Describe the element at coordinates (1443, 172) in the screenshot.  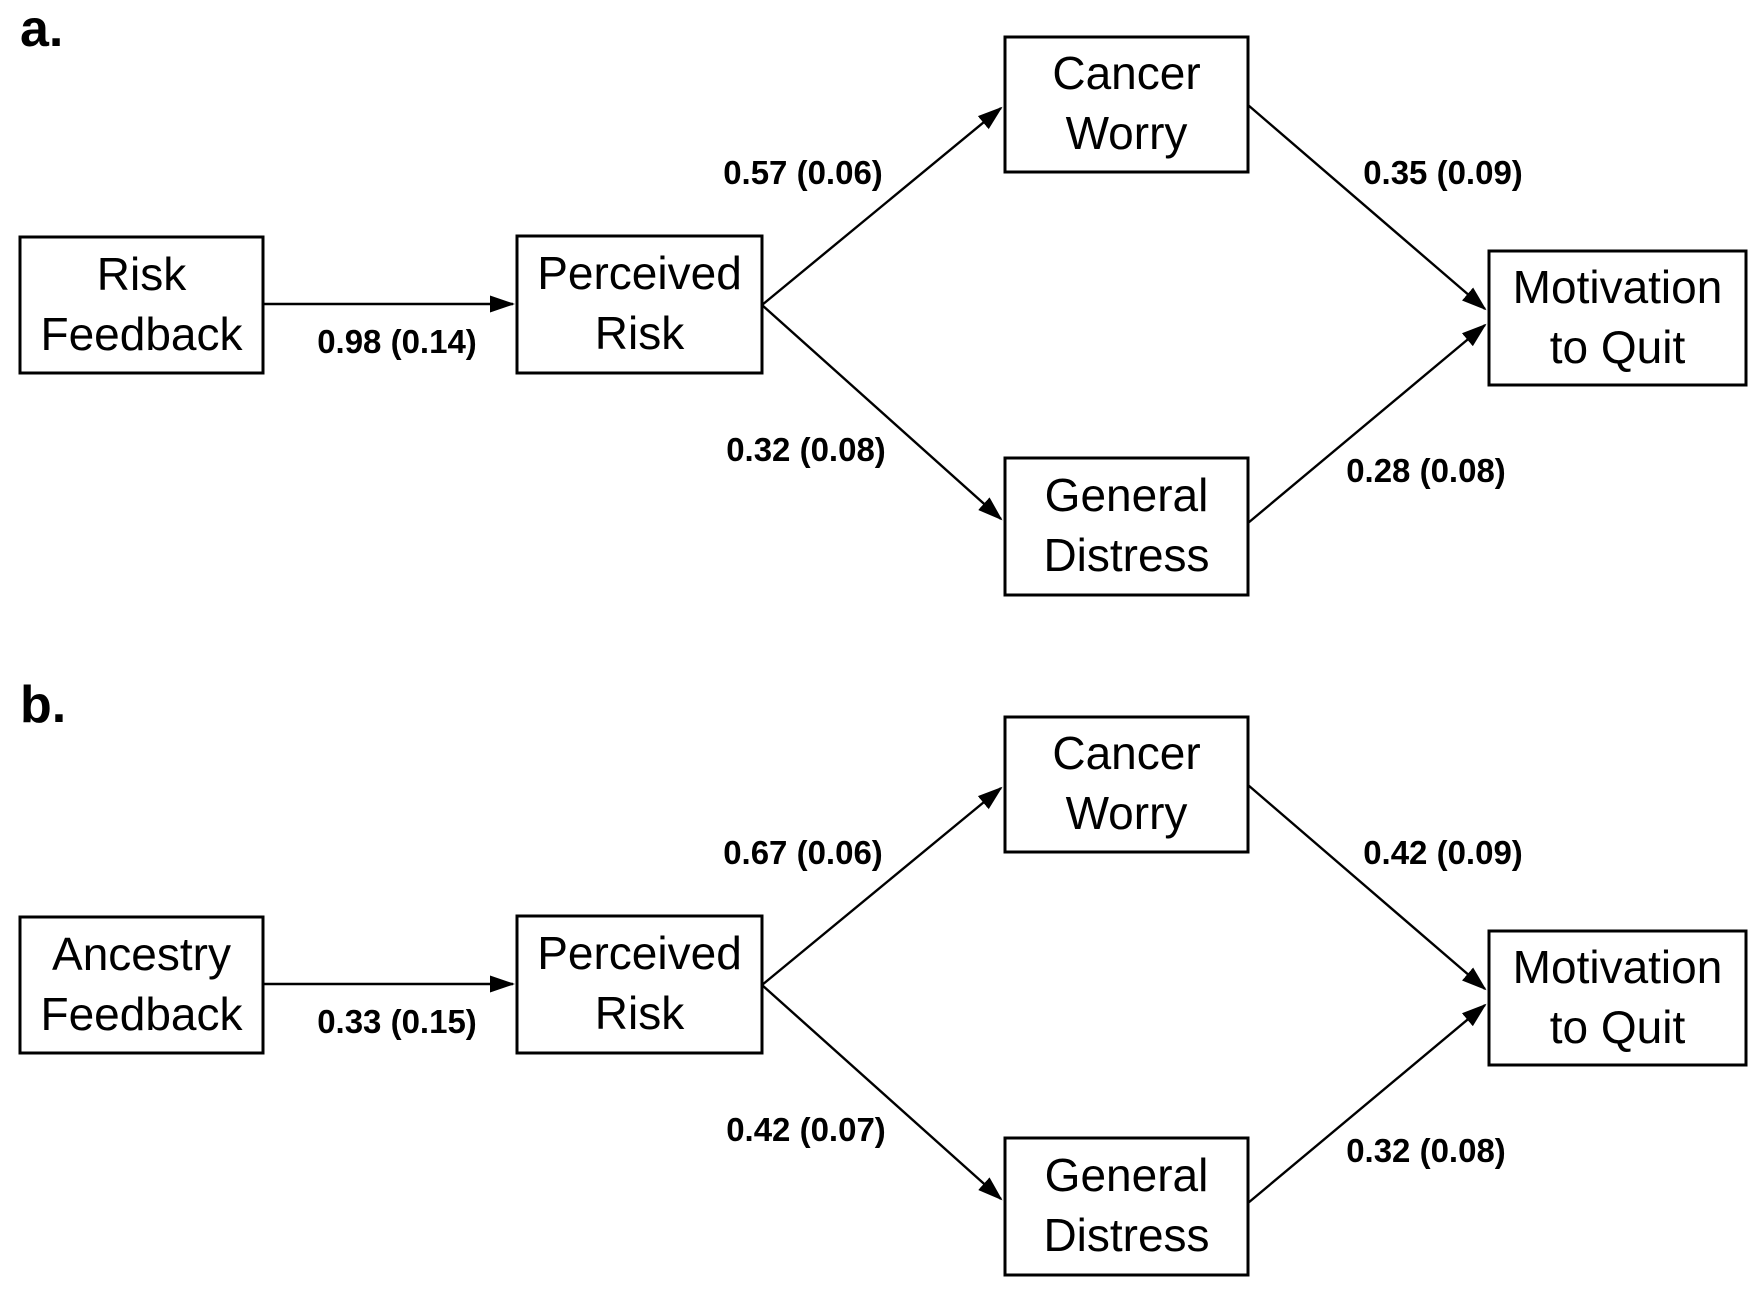
I see `edge-a-label-worry-motivation: 0.35 (0.09)` at that location.